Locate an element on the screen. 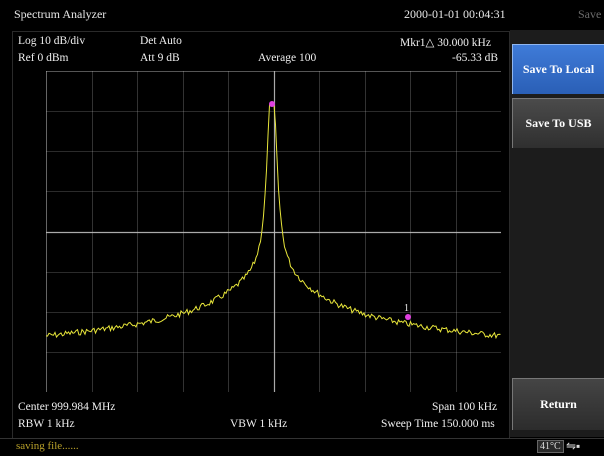 The width and height of the screenshot is (604, 456). save-to-local-button: Save To Local is located at coordinates (558, 69).